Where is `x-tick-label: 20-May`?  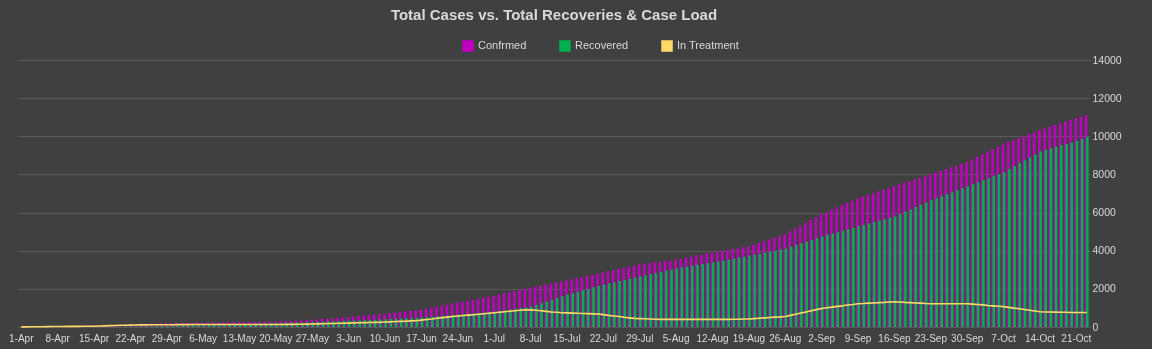
x-tick-label: 20-May is located at coordinates (276, 338).